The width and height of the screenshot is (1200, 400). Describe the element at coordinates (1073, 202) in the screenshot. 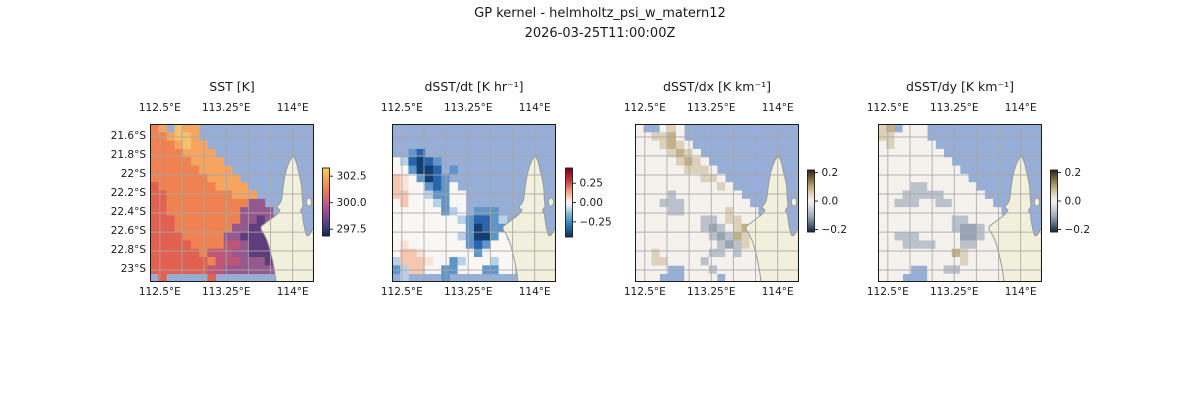

I see `colorbar-tick-label-dsst_dy-1: 0.0` at that location.